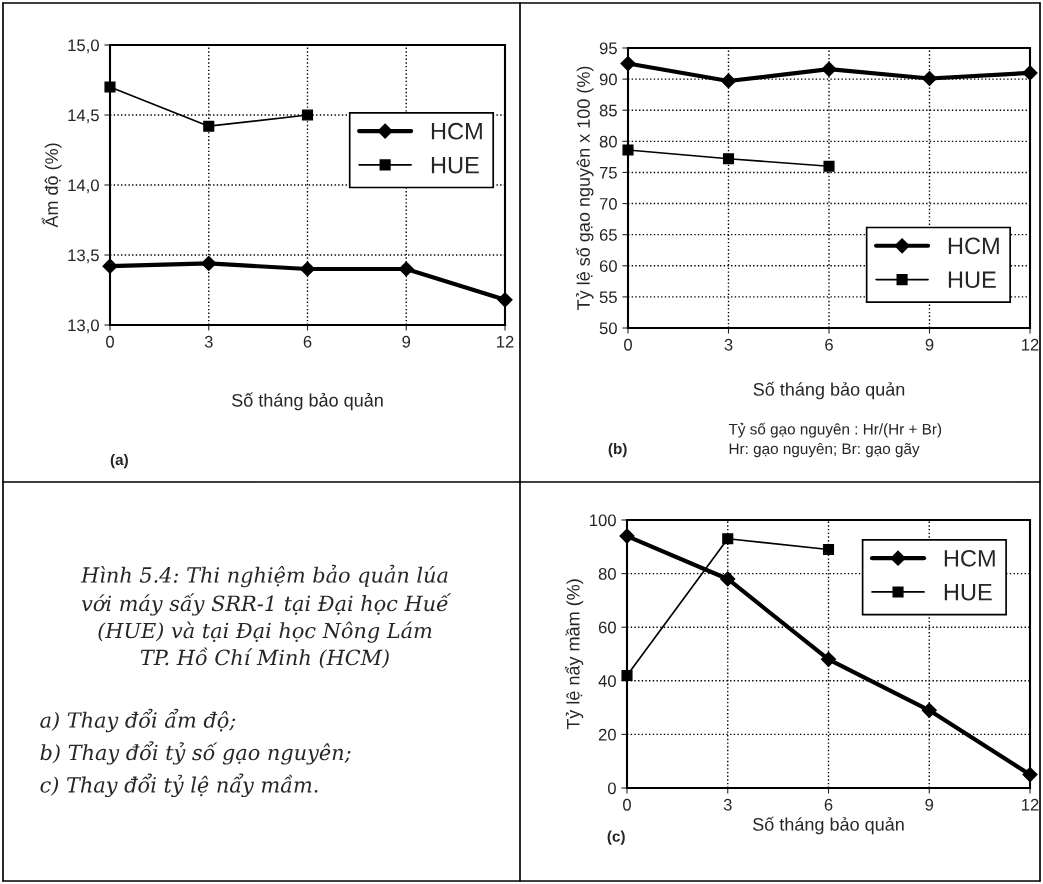 The height and width of the screenshot is (884, 1043). What do you see at coordinates (607, 734) in the screenshot?
I see `y-tick-label: 20` at bounding box center [607, 734].